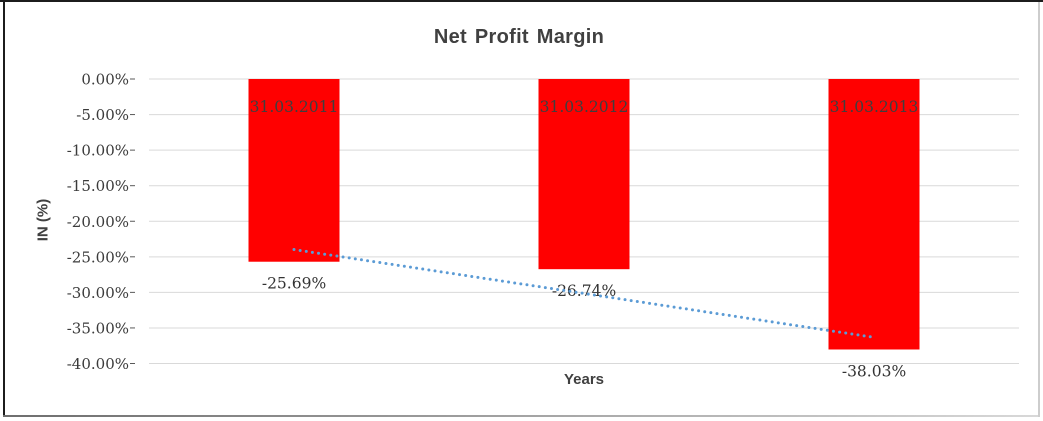 This screenshot has height=421, width=1043. I want to click on y-tick-label: 0.00%, so click(105, 80).